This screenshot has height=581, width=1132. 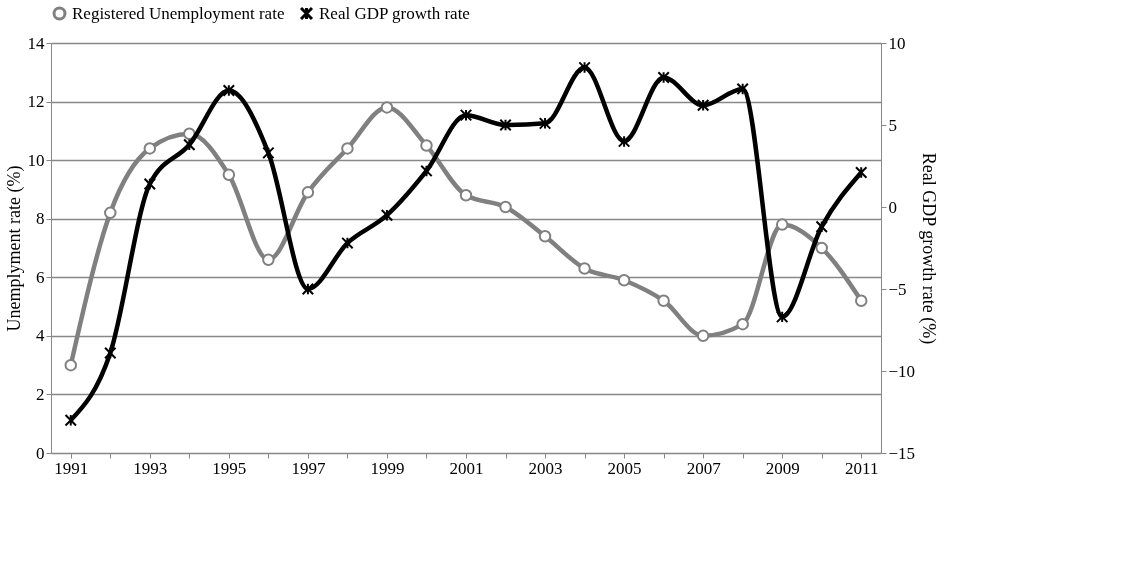 I want to click on y2-tick-label: 0, so click(x=892, y=207).